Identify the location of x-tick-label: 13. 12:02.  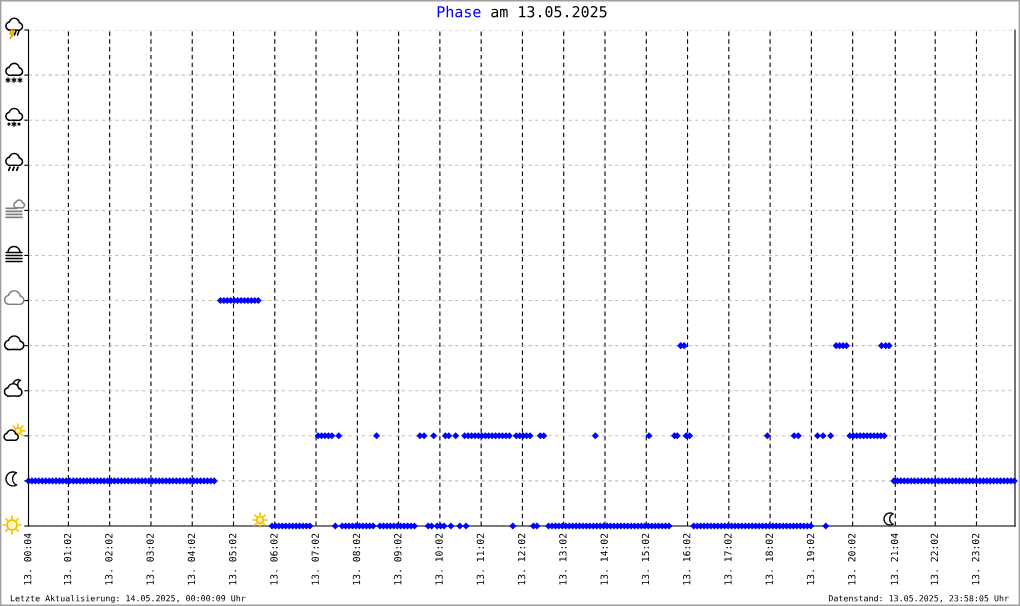
(521, 559).